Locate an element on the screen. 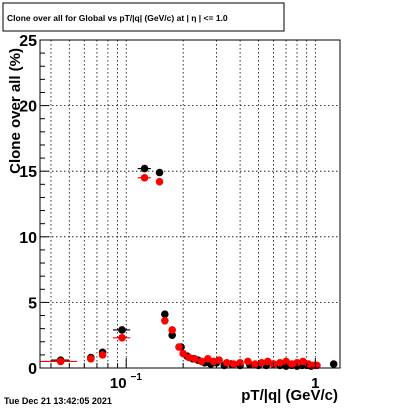 This screenshot has width=400, height=409. y-tick-label: 0 is located at coordinates (32, 369).